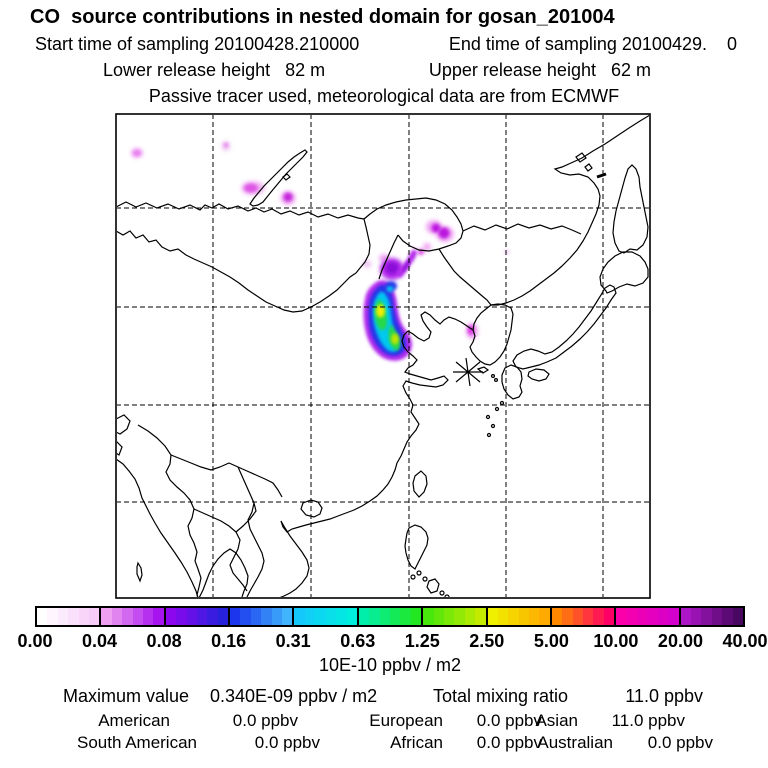 Image resolution: width=768 pixels, height=768 pixels. Describe the element at coordinates (246, 517) in the screenshot. I see `border-thailand-ne` at that location.